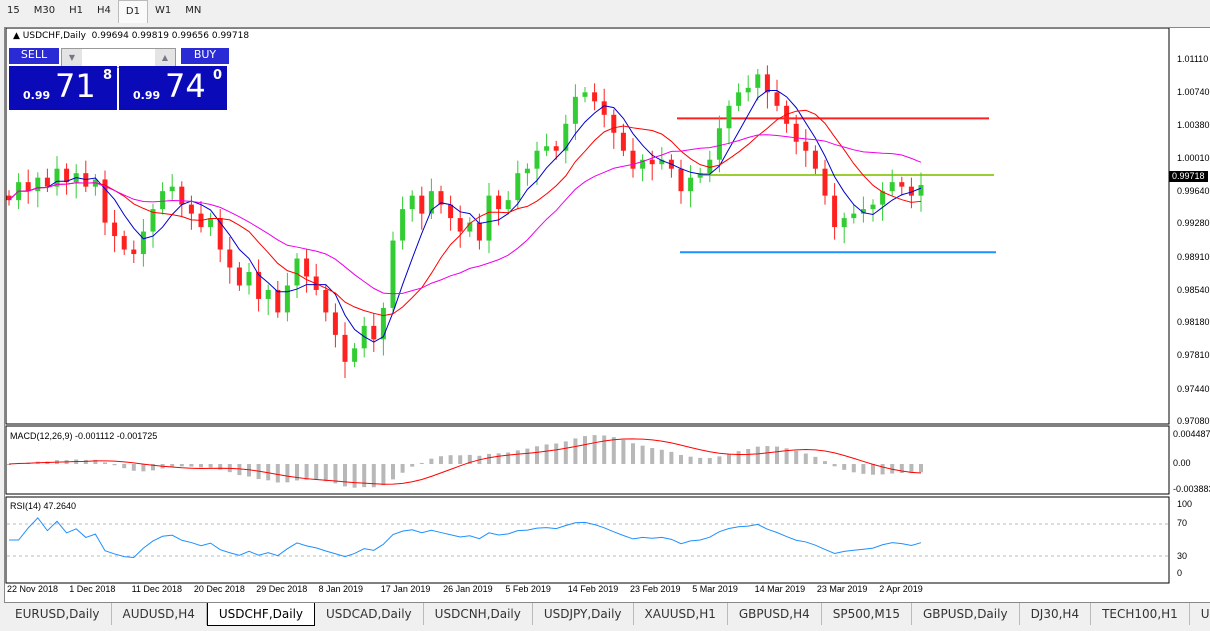  What do you see at coordinates (593, 589) in the screenshot?
I see `date-label: 14 Feb 2019` at bounding box center [593, 589].